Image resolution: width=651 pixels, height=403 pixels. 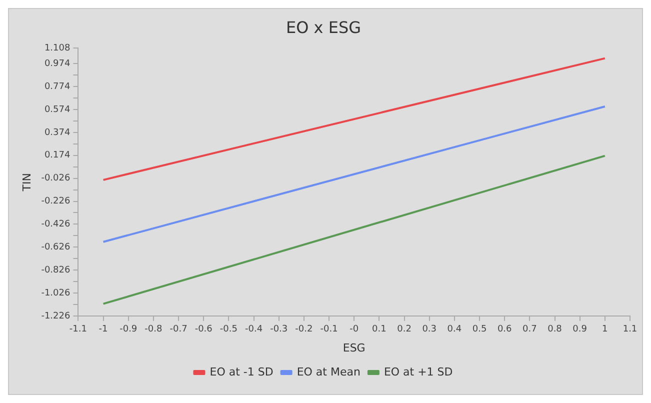 What do you see at coordinates (57, 63) in the screenshot?
I see `y-tick-label: 0.974` at bounding box center [57, 63].